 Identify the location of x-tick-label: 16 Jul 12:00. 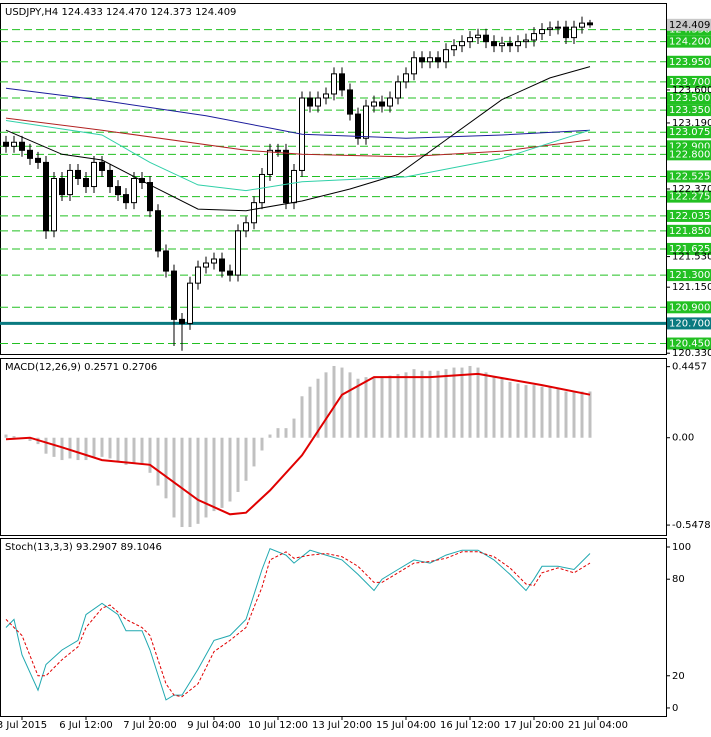
(470, 725).